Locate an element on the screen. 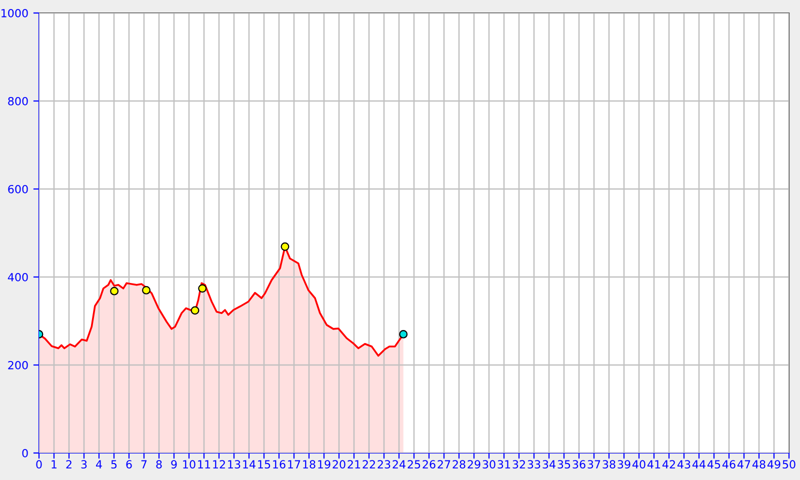  y-tick-label: 400 is located at coordinates (18, 277).